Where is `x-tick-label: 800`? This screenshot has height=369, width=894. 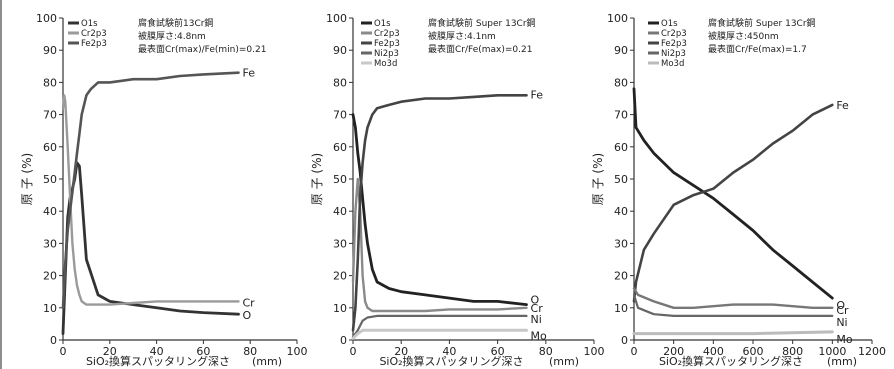 x-tick-label: 800 is located at coordinates (792, 351).